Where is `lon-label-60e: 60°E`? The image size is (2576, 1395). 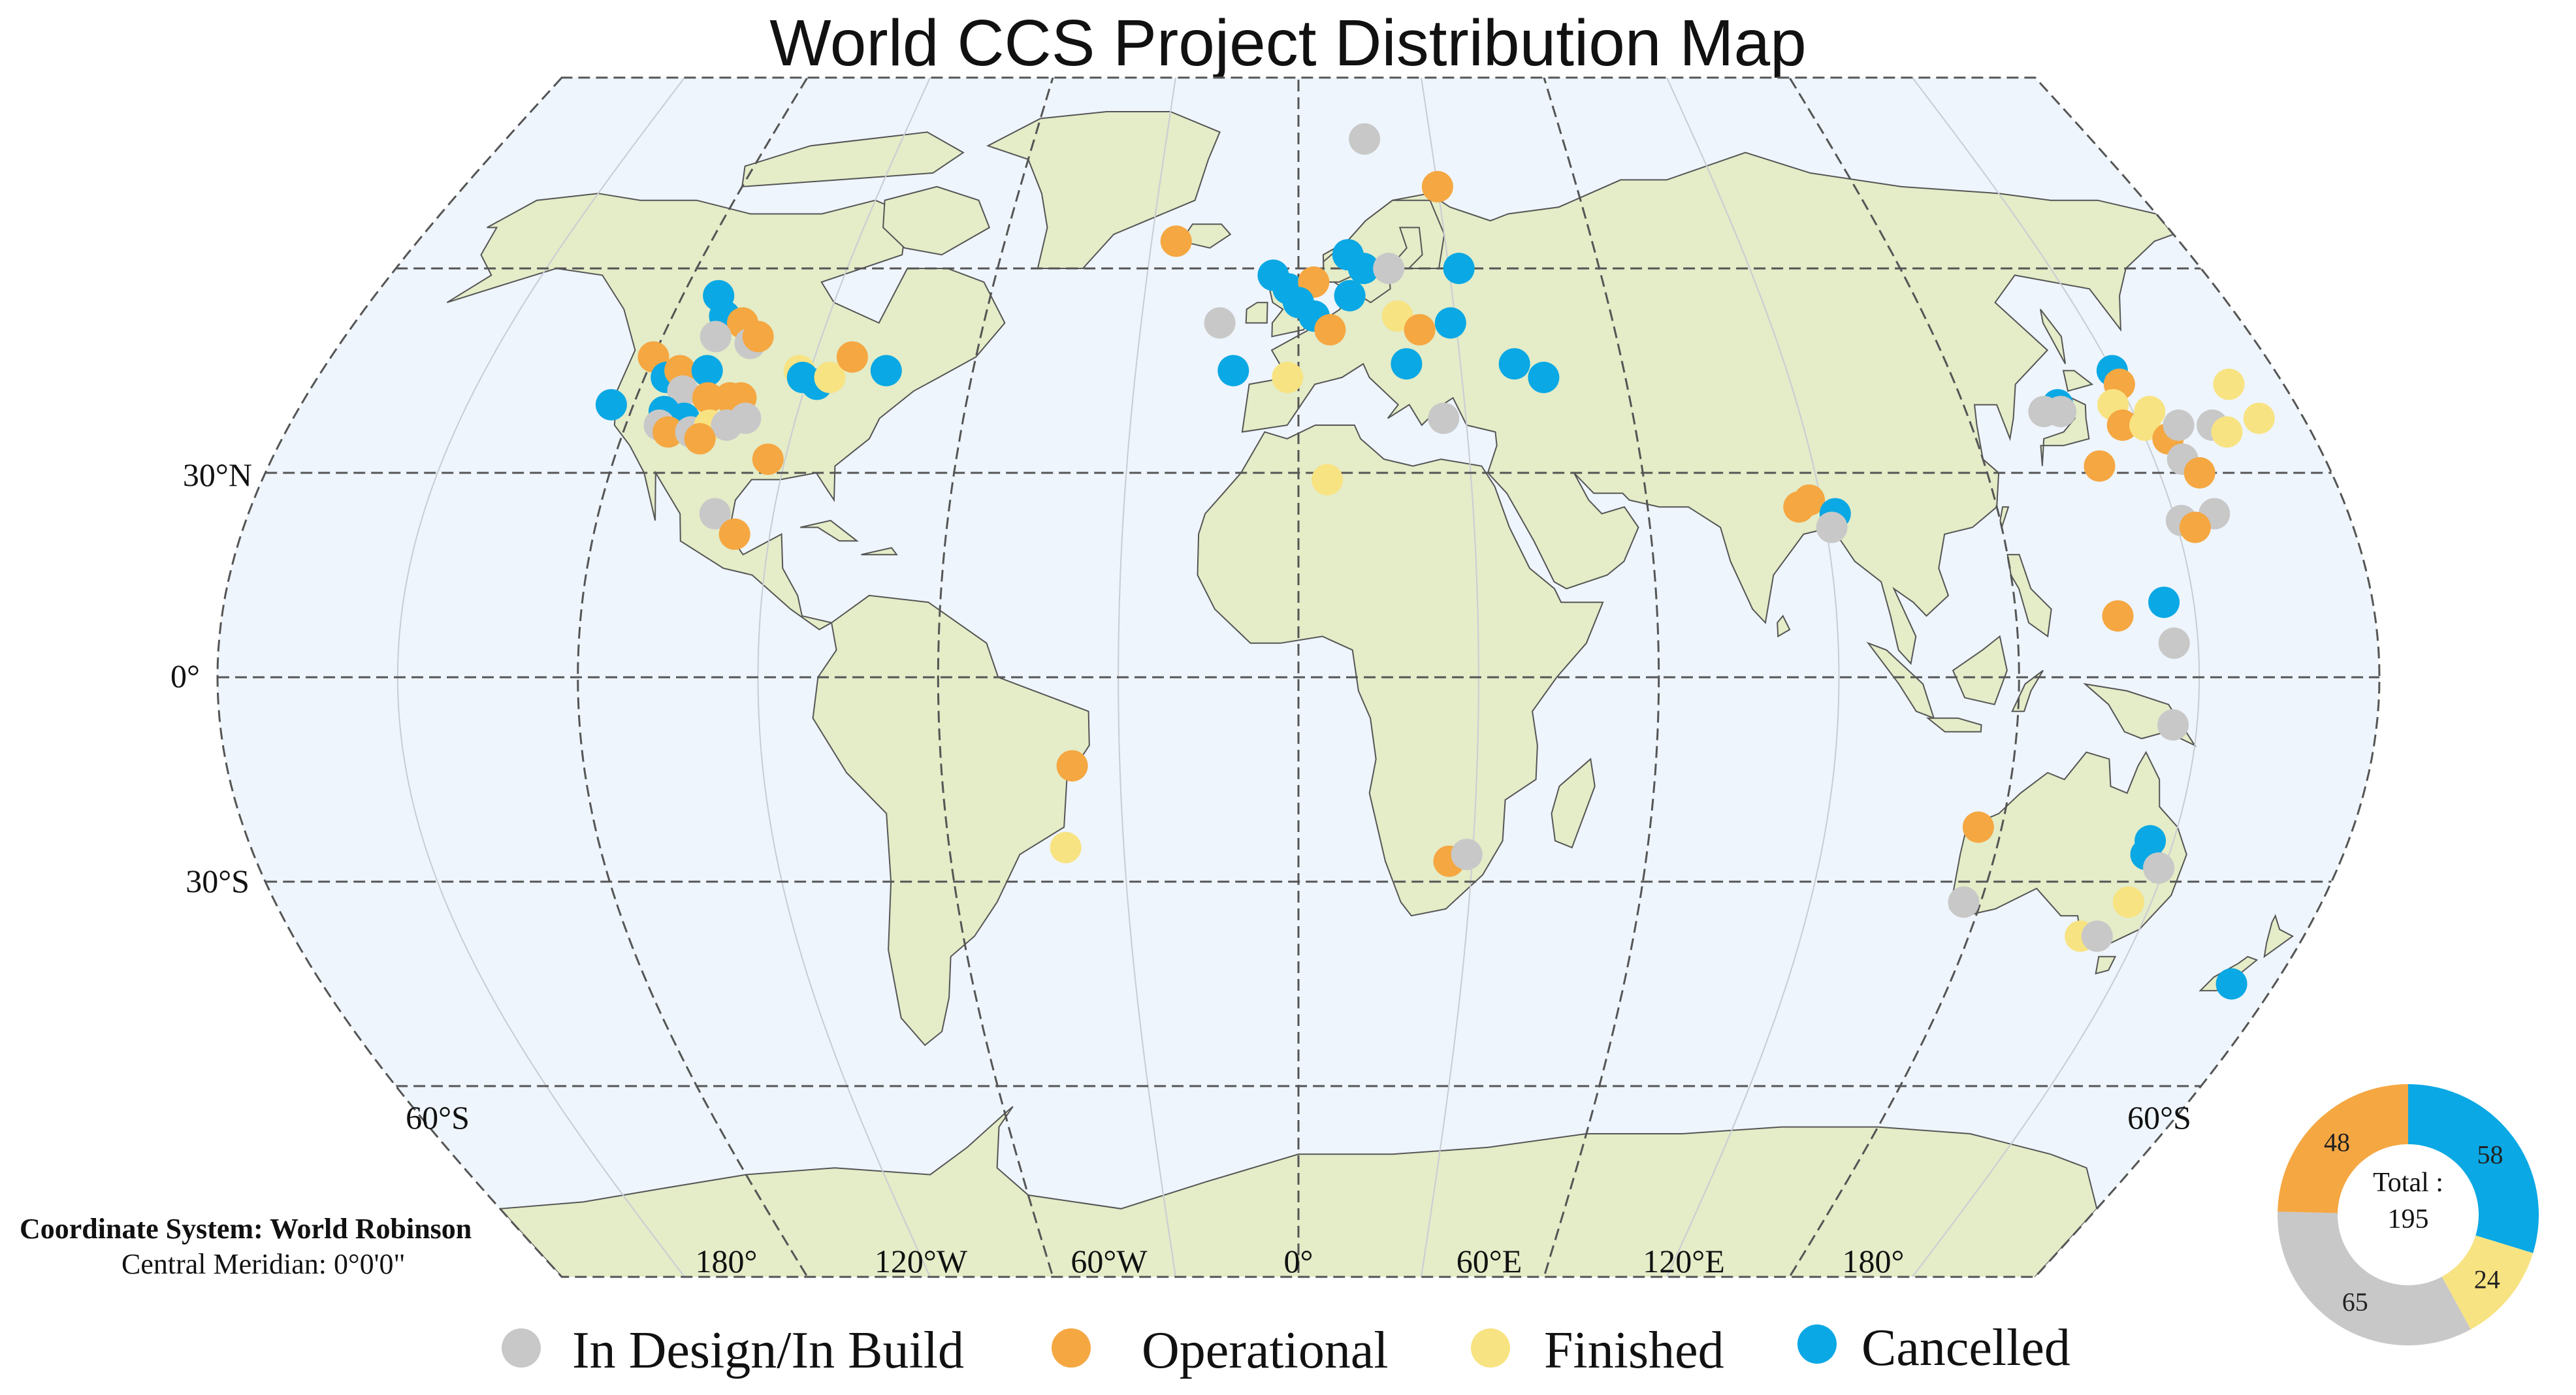
lon-label-60e: 60°E is located at coordinates (1489, 1261).